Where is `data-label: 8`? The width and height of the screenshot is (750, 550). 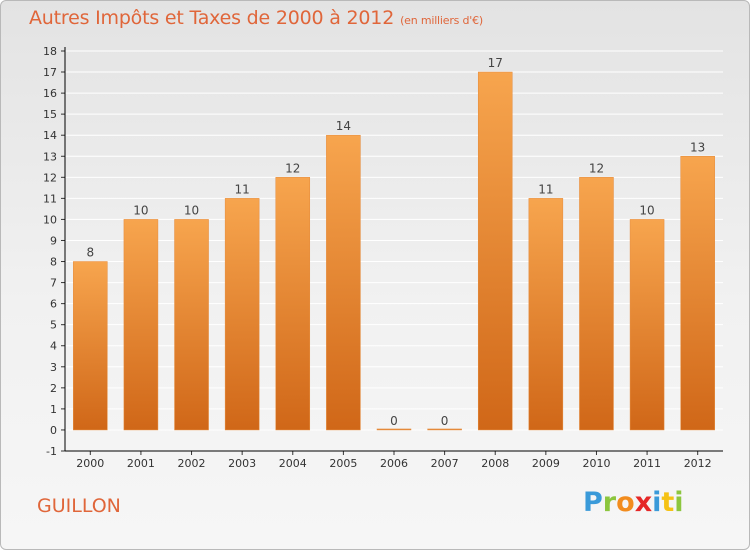
data-label: 8 is located at coordinates (90, 253).